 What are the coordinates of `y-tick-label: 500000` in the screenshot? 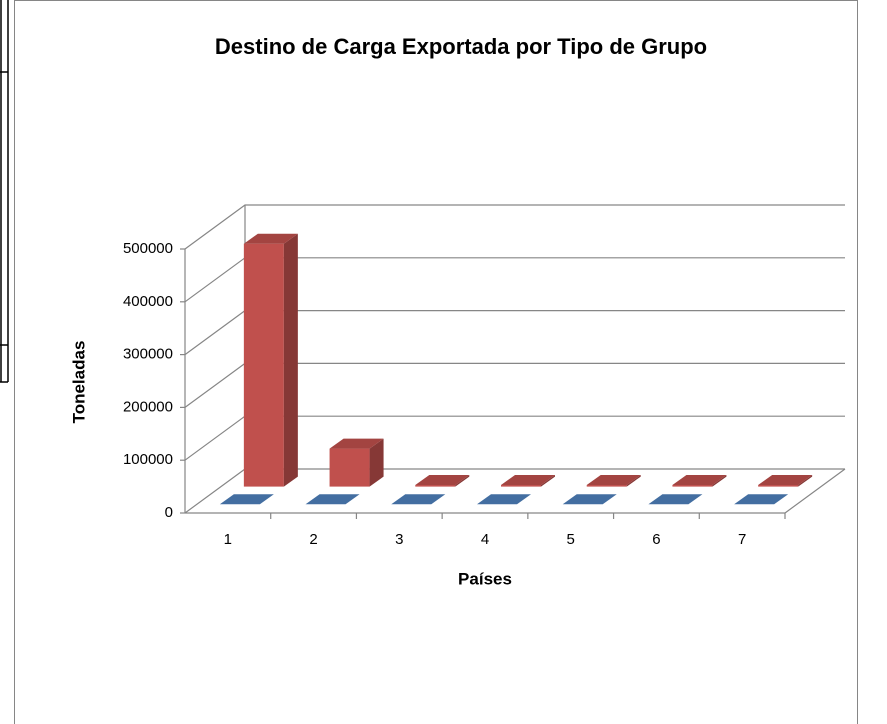 It's located at (148, 248).